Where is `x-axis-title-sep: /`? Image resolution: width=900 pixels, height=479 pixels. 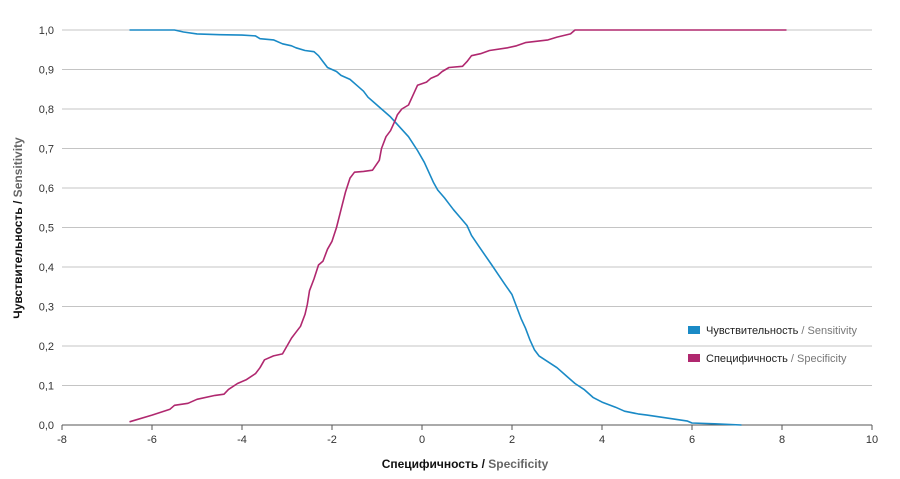
x-axis-title-sep: / is located at coordinates (483, 464).